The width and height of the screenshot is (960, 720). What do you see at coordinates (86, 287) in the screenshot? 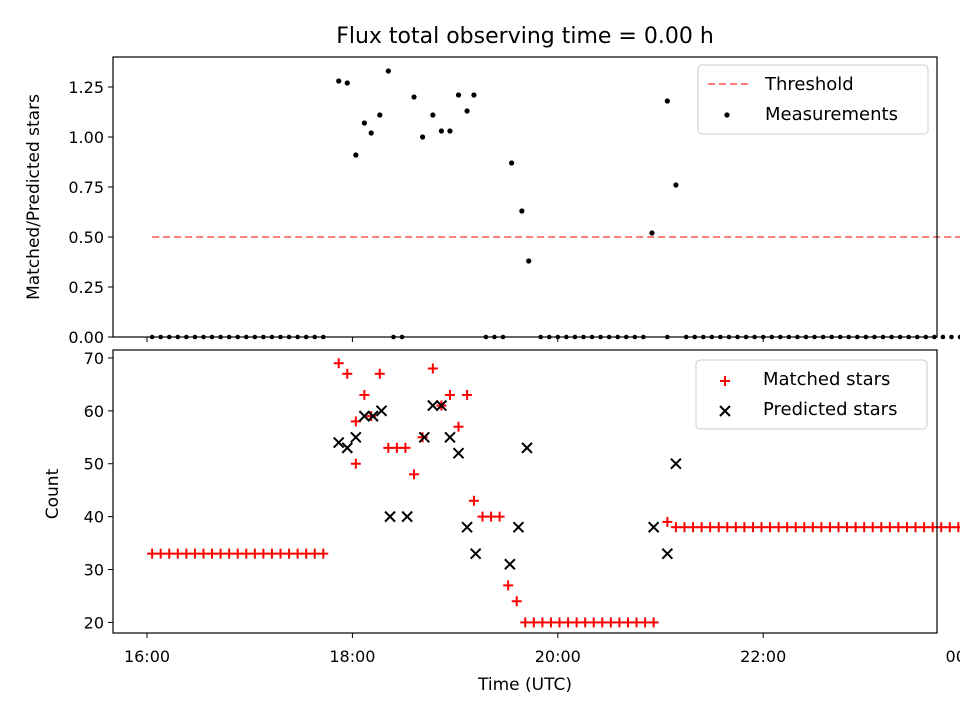
I see `top-y-tick-label: 0.25` at bounding box center [86, 287].